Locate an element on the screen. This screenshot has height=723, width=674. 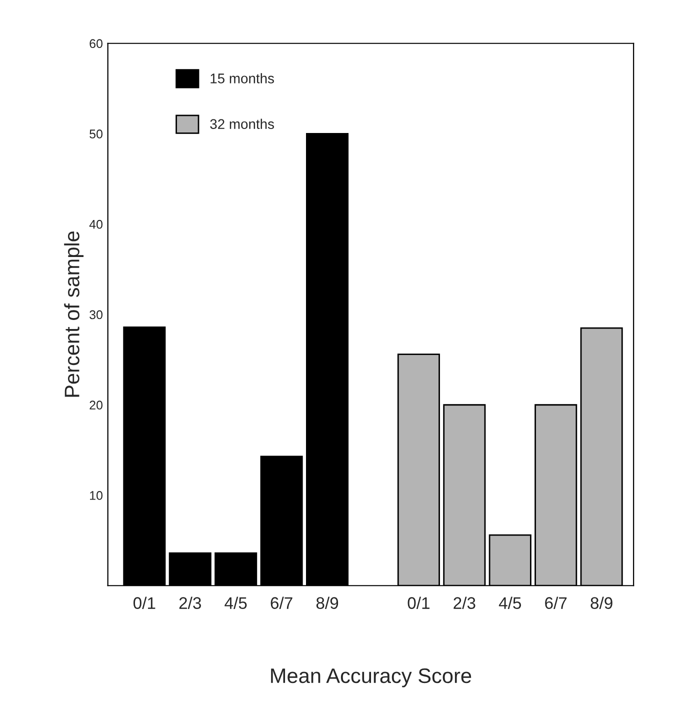
y-tick-label: 60 is located at coordinates (96, 43).